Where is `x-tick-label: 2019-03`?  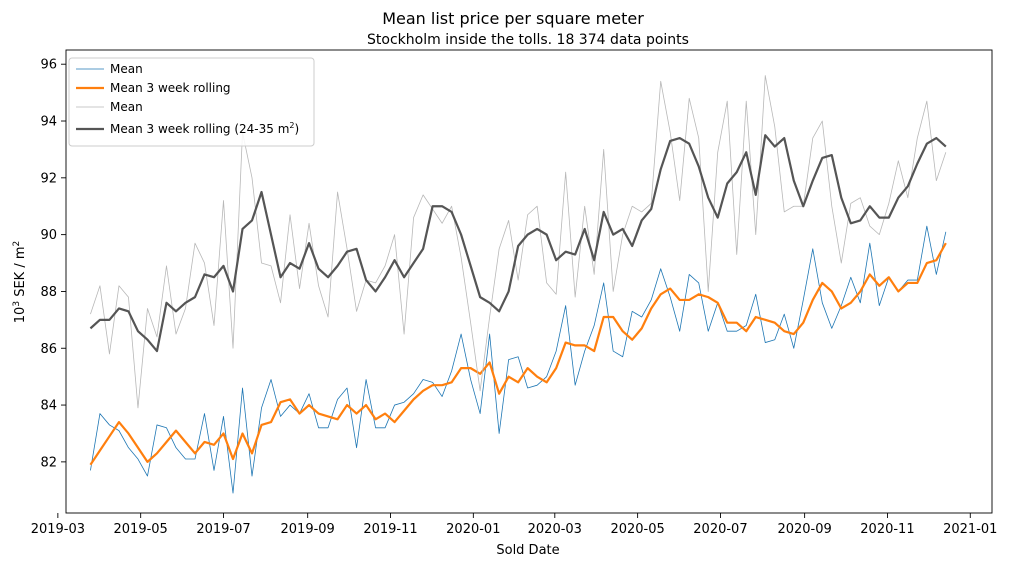 x-tick-label: 2019-03 is located at coordinates (58, 529).